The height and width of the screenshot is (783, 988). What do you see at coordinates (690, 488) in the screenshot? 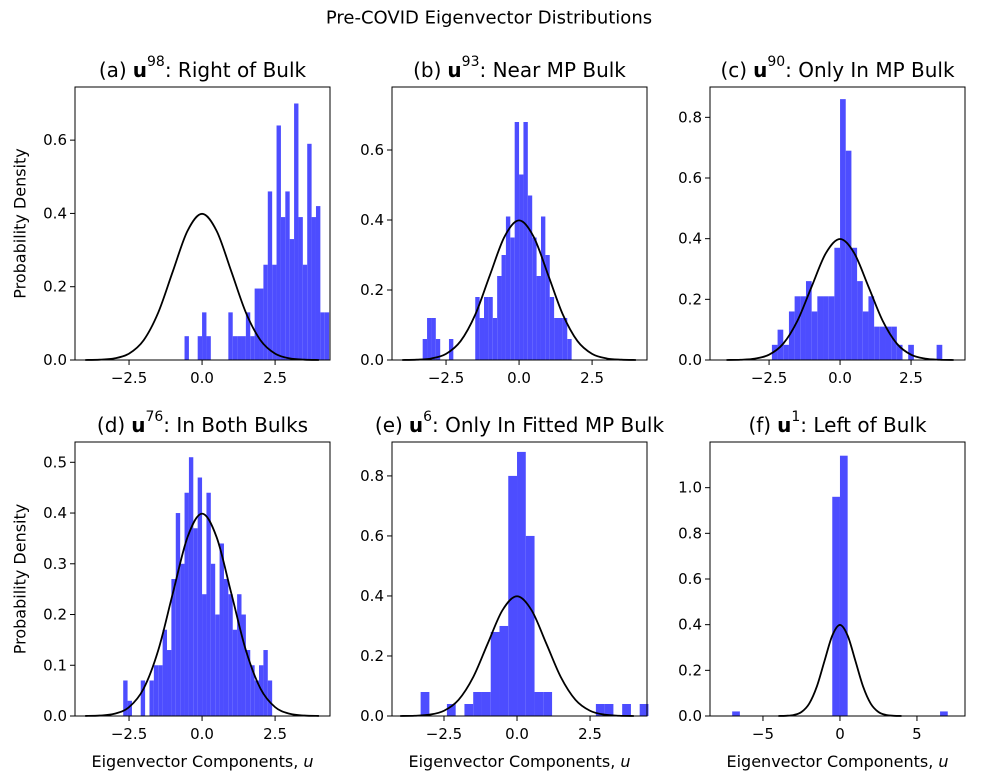
I see `y-tick-label: 1.0` at bounding box center [690, 488].